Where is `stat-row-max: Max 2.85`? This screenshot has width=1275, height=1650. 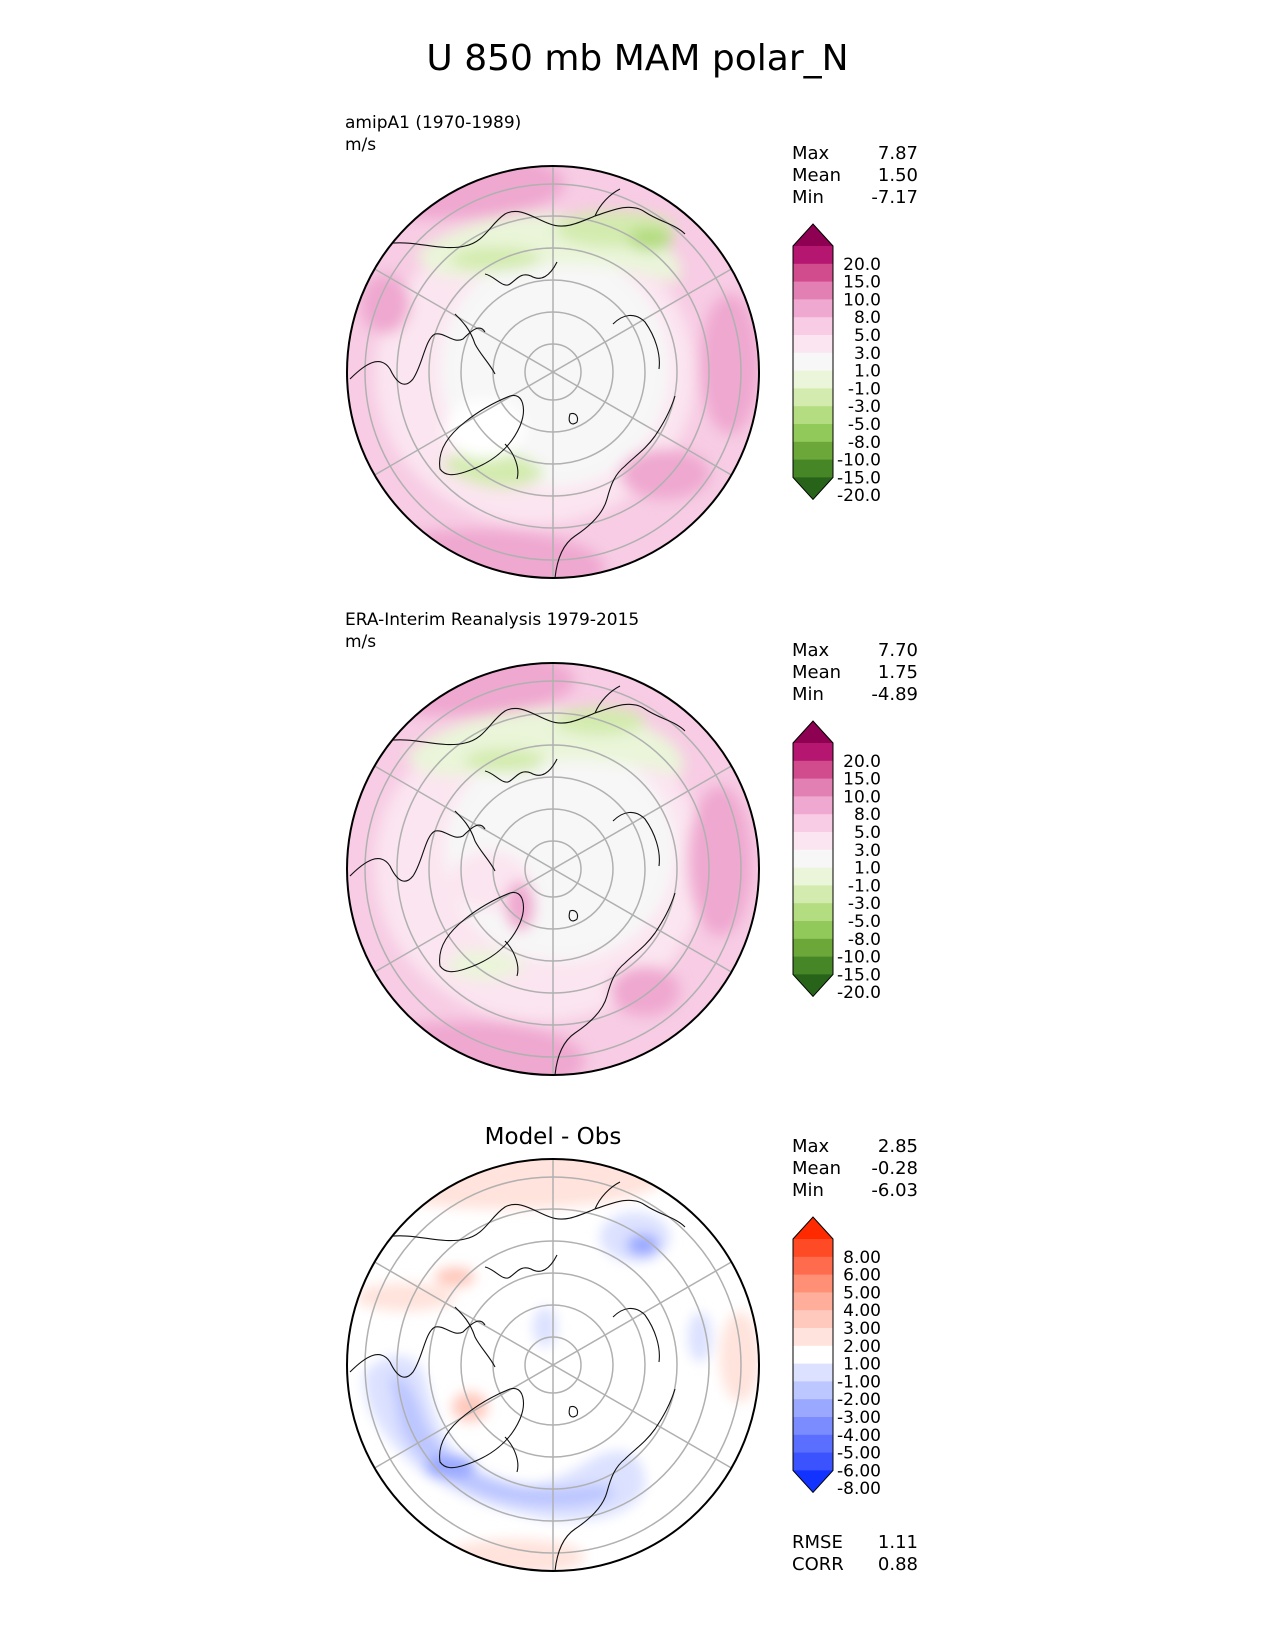
stat-row-max: Max 2.85 is located at coordinates (855, 1147).